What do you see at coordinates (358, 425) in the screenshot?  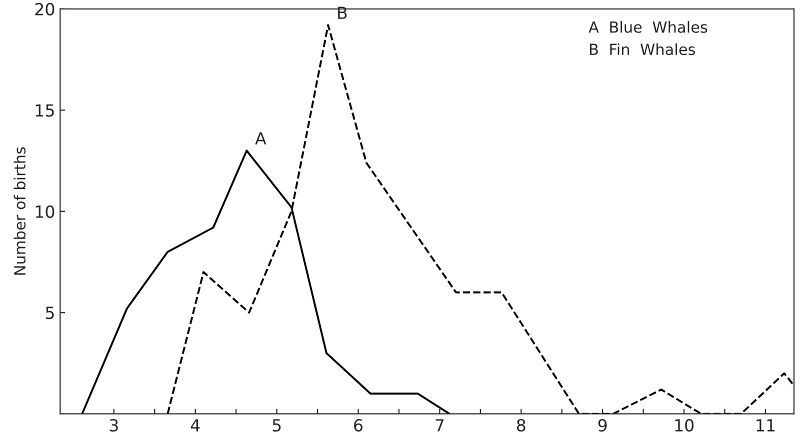 I see `x-tick-label: 6` at bounding box center [358, 425].